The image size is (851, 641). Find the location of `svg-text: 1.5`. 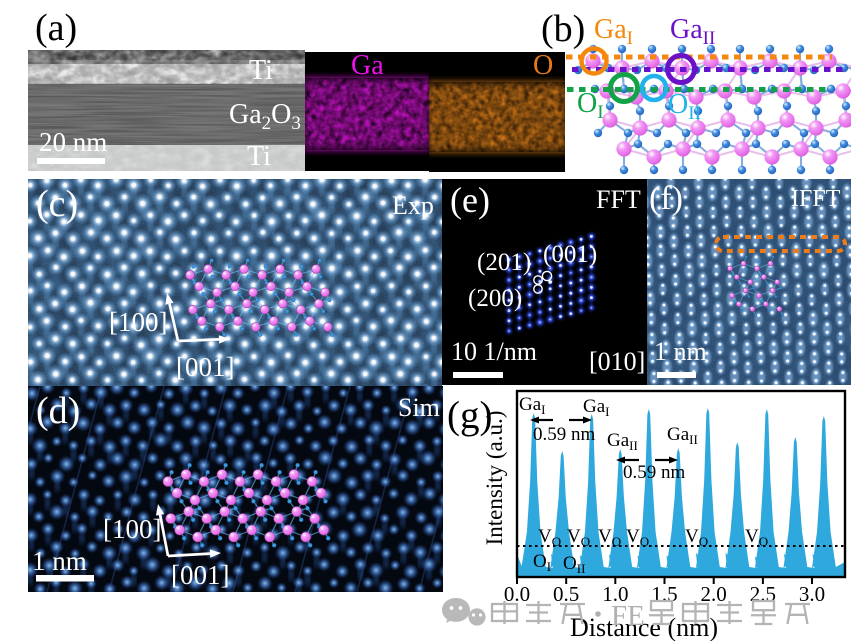

svg-text: 1.5 is located at coordinates (664, 594).